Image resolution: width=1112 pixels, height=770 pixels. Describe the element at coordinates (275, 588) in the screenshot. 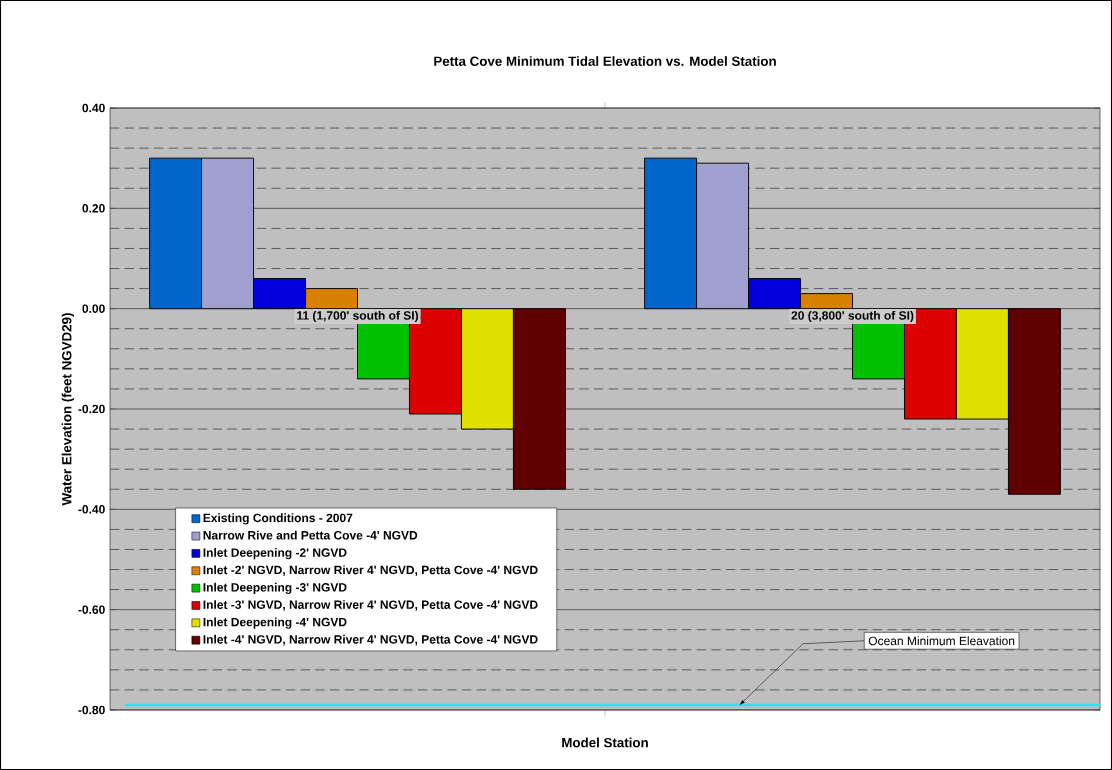

I see `legend-label: Inlet Deepening -3' NGVD` at that location.